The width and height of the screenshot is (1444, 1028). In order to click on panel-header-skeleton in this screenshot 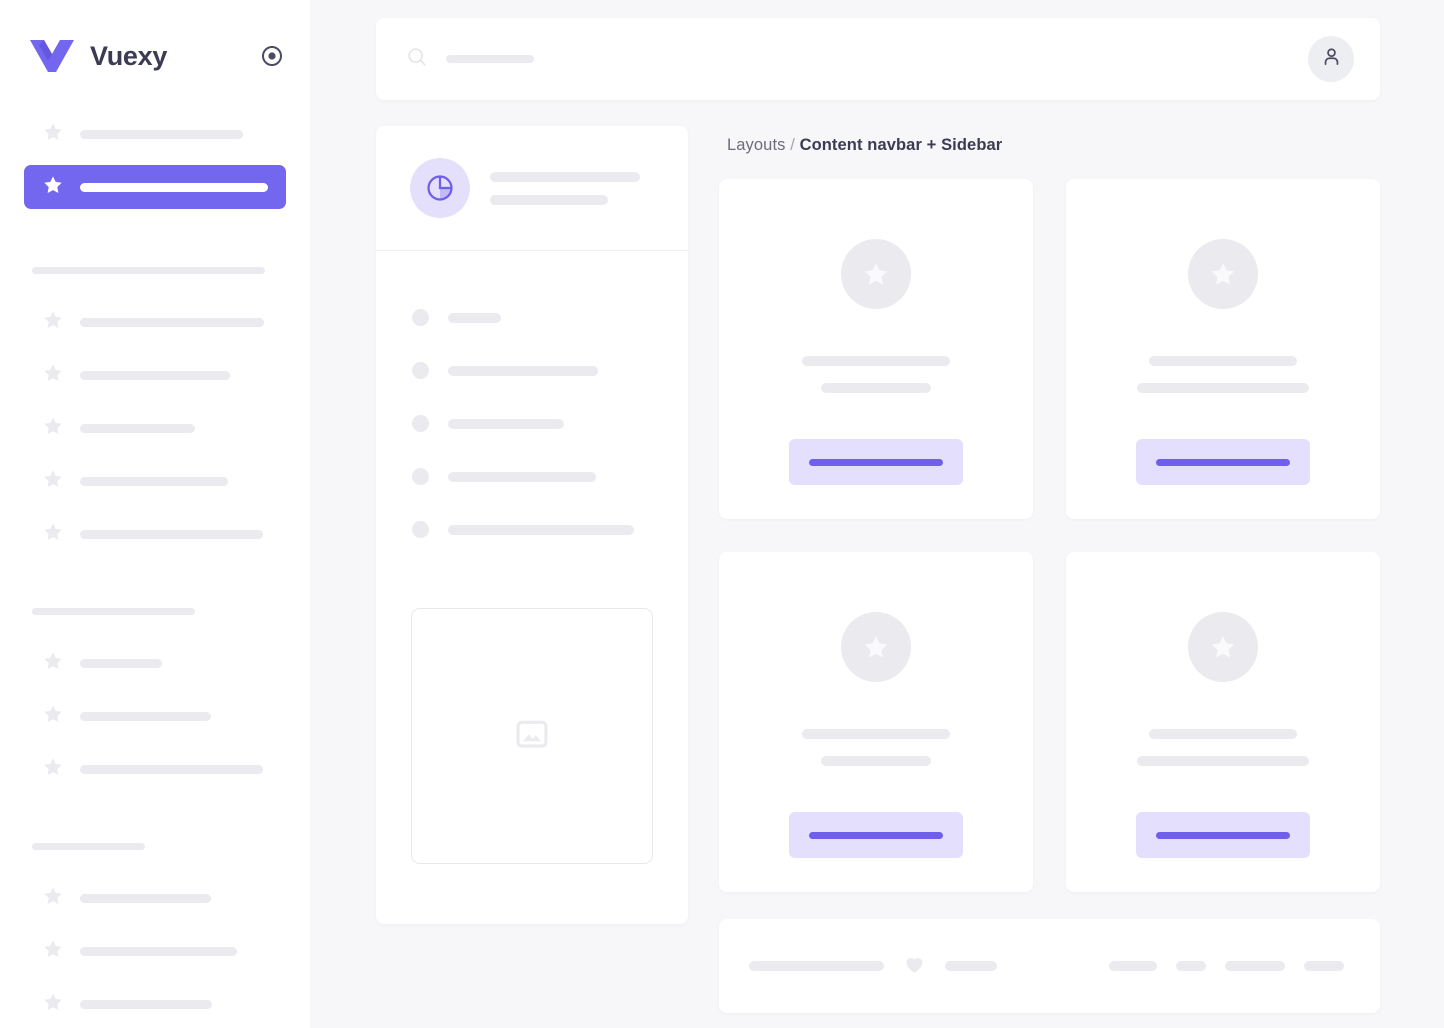, I will do `click(577, 188)`.